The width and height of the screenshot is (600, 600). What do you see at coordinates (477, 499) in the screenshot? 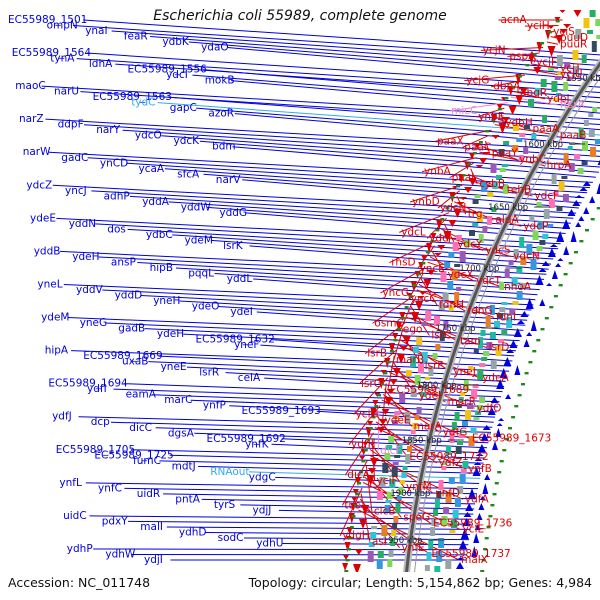
I see `gene-label: ydfA` at bounding box center [477, 499].